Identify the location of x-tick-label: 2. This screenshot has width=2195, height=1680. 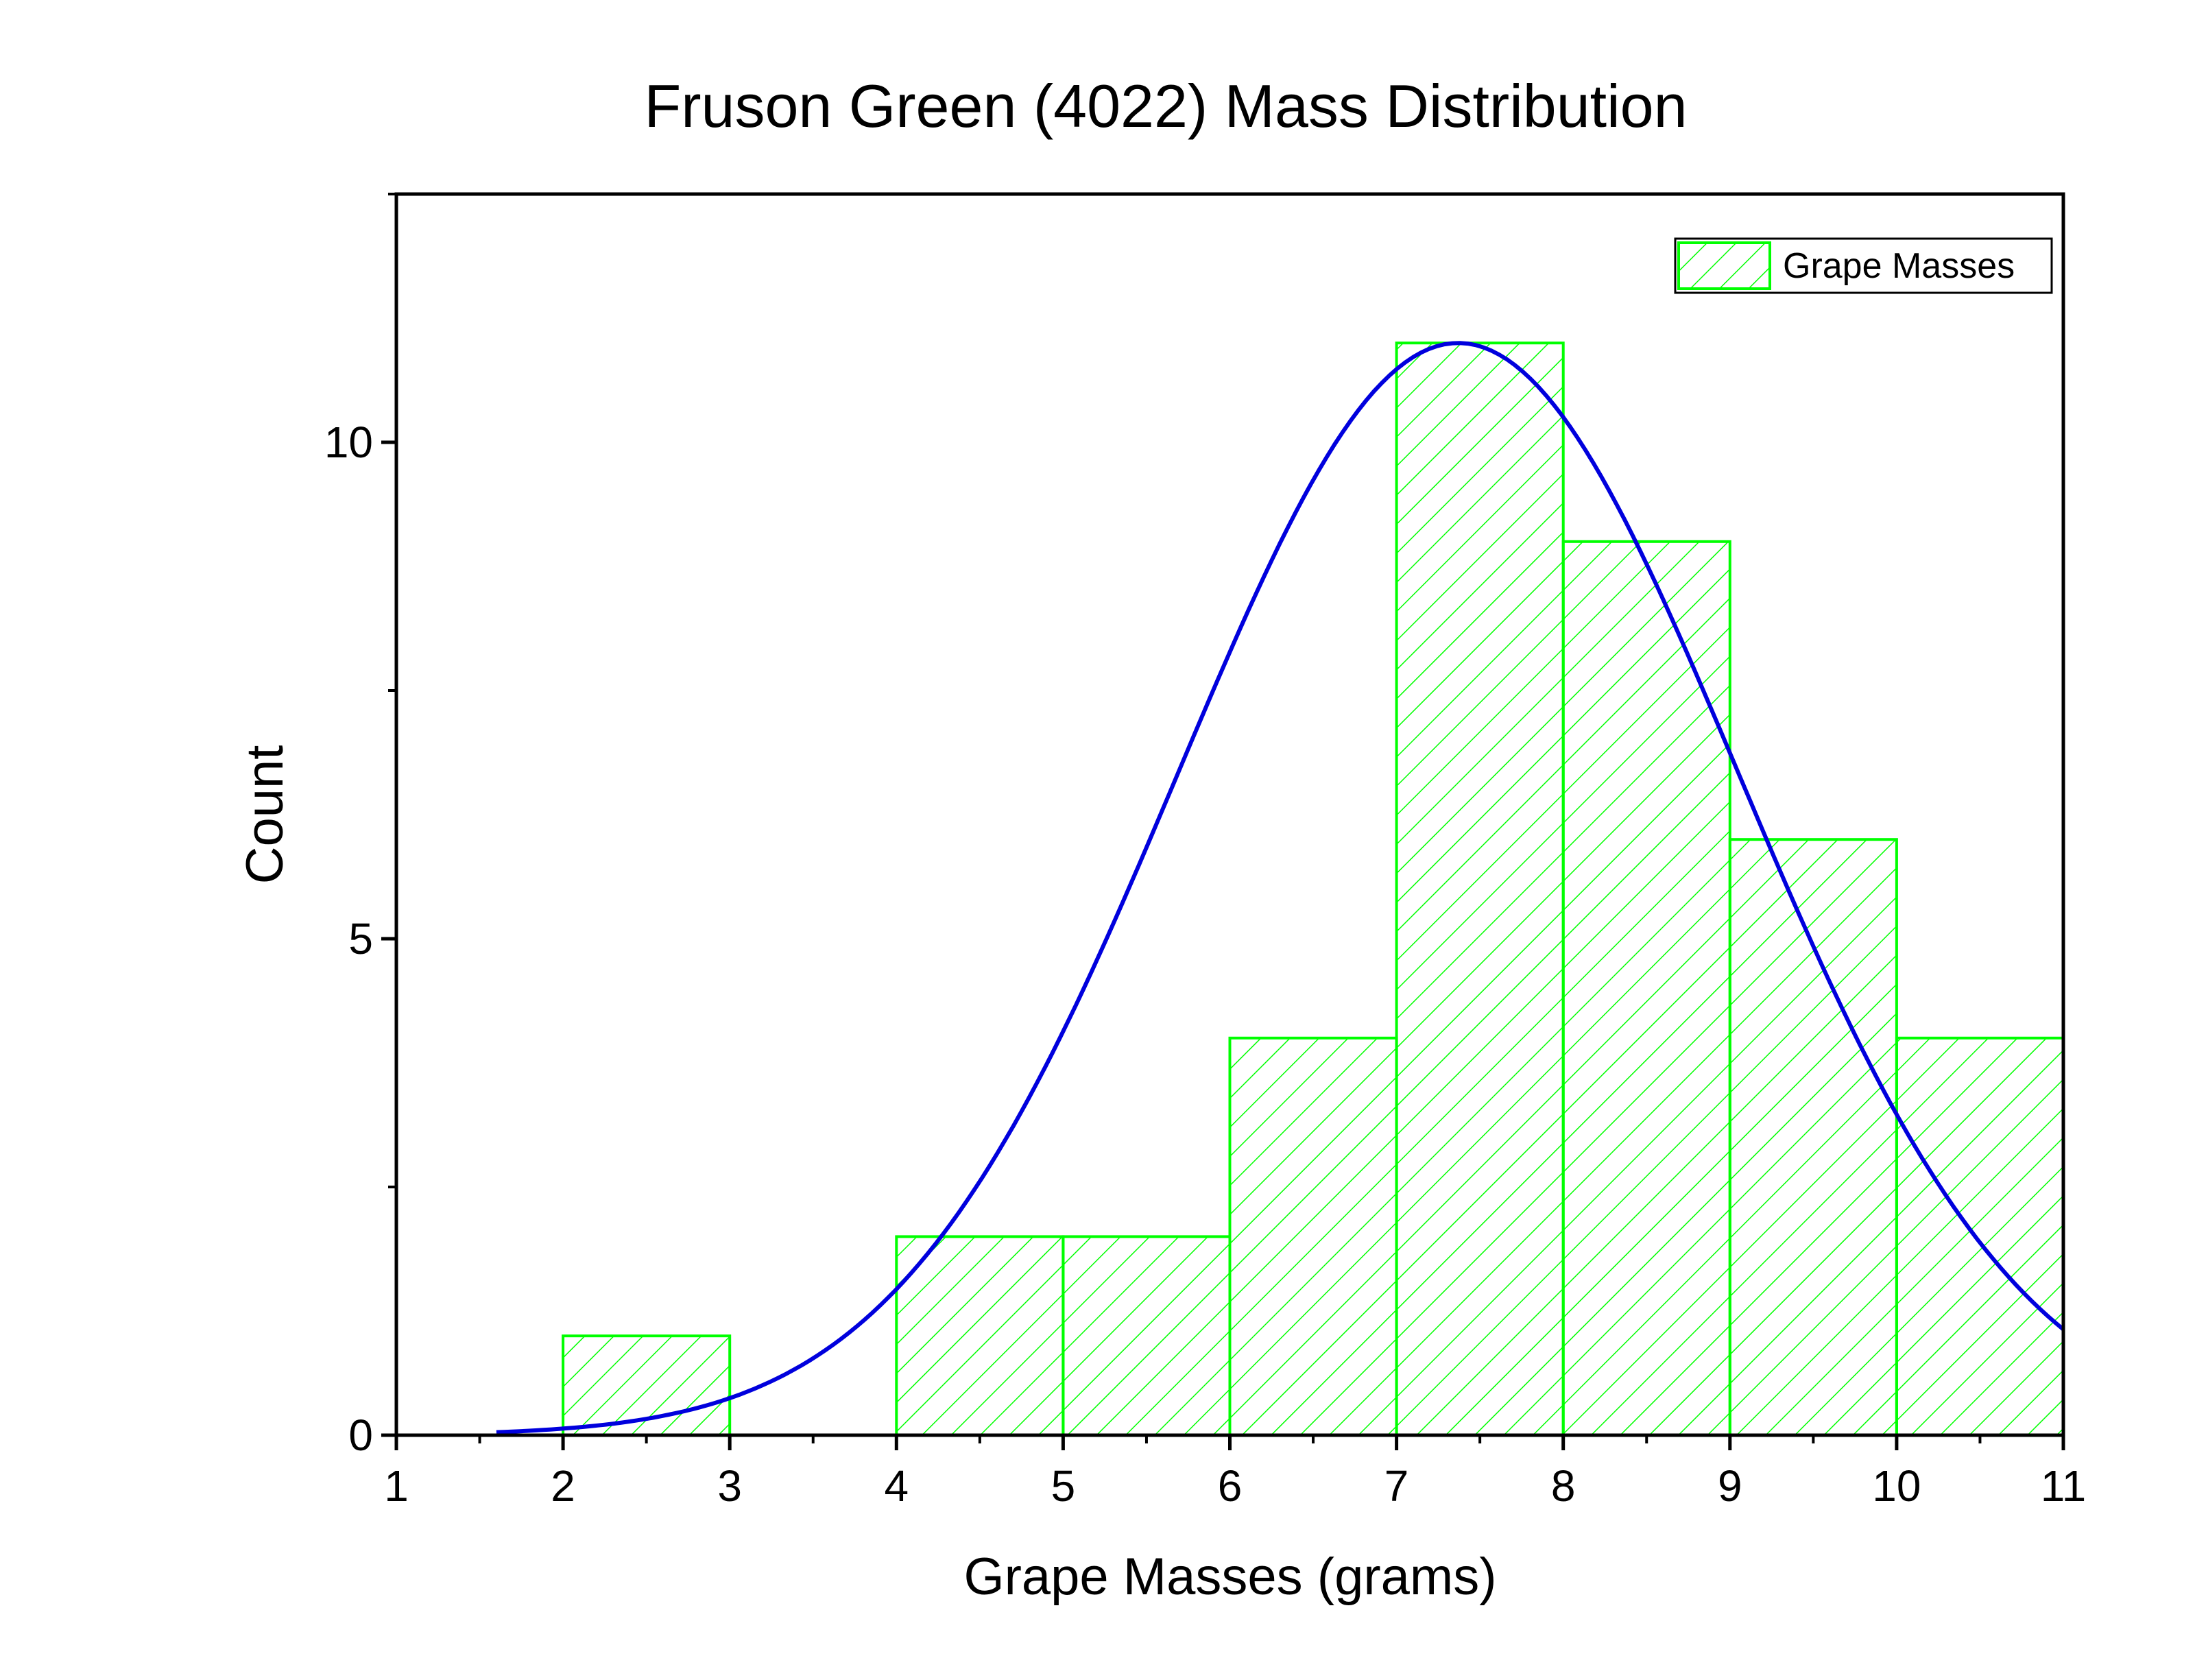
(563, 1486).